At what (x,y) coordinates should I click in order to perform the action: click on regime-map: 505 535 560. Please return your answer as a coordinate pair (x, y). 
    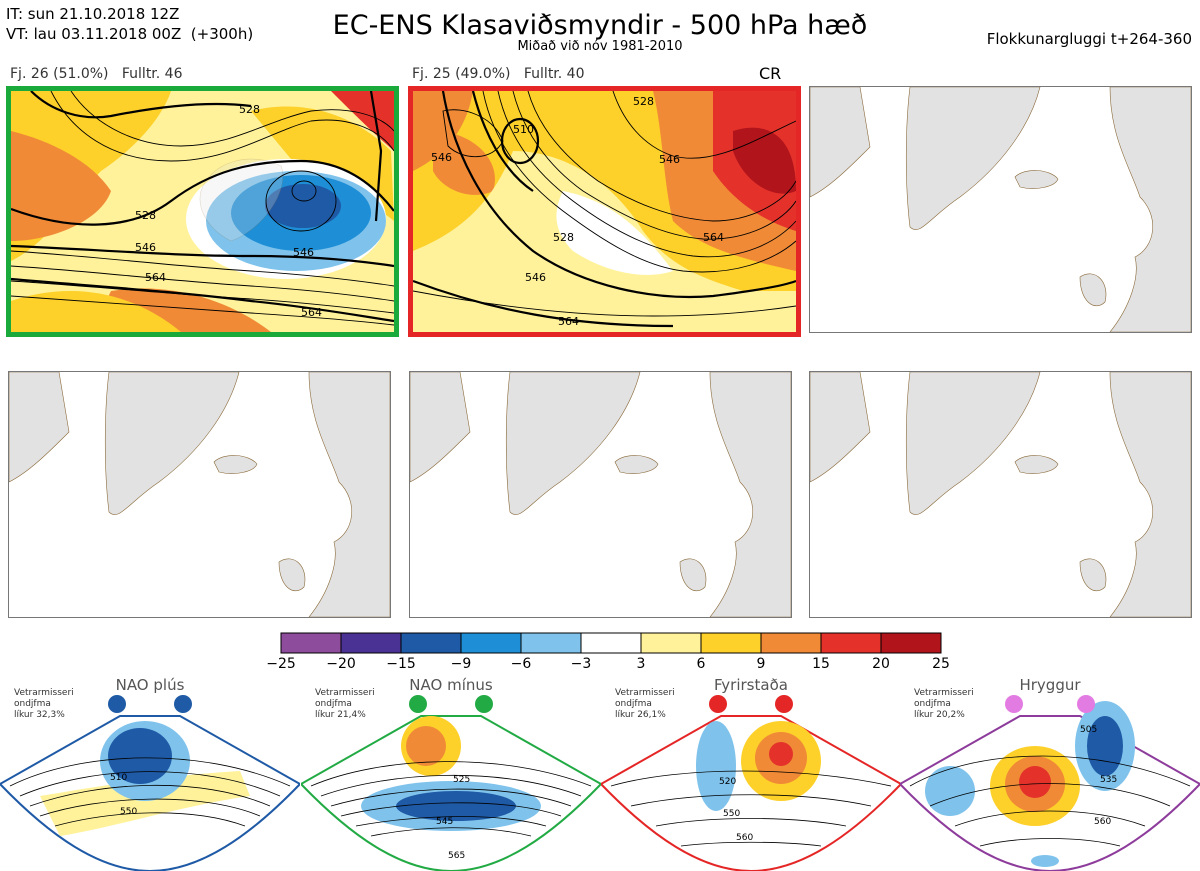
    Looking at the image, I should click on (1050, 783).